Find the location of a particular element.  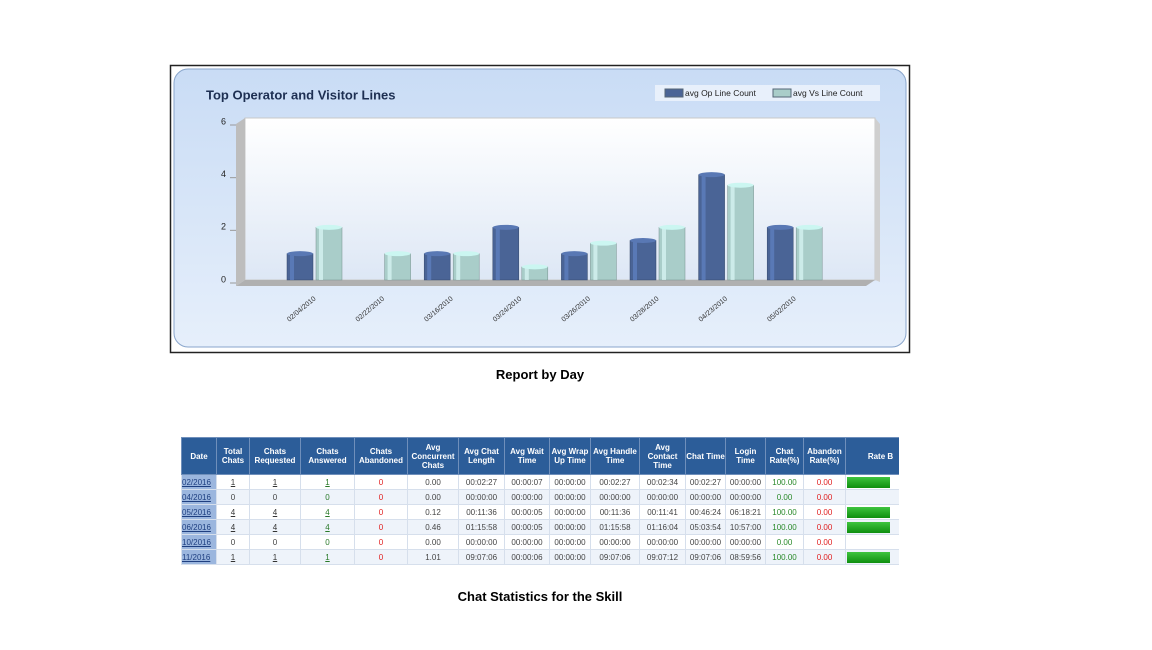

column-header: Chats Abandoned is located at coordinates (381, 456).